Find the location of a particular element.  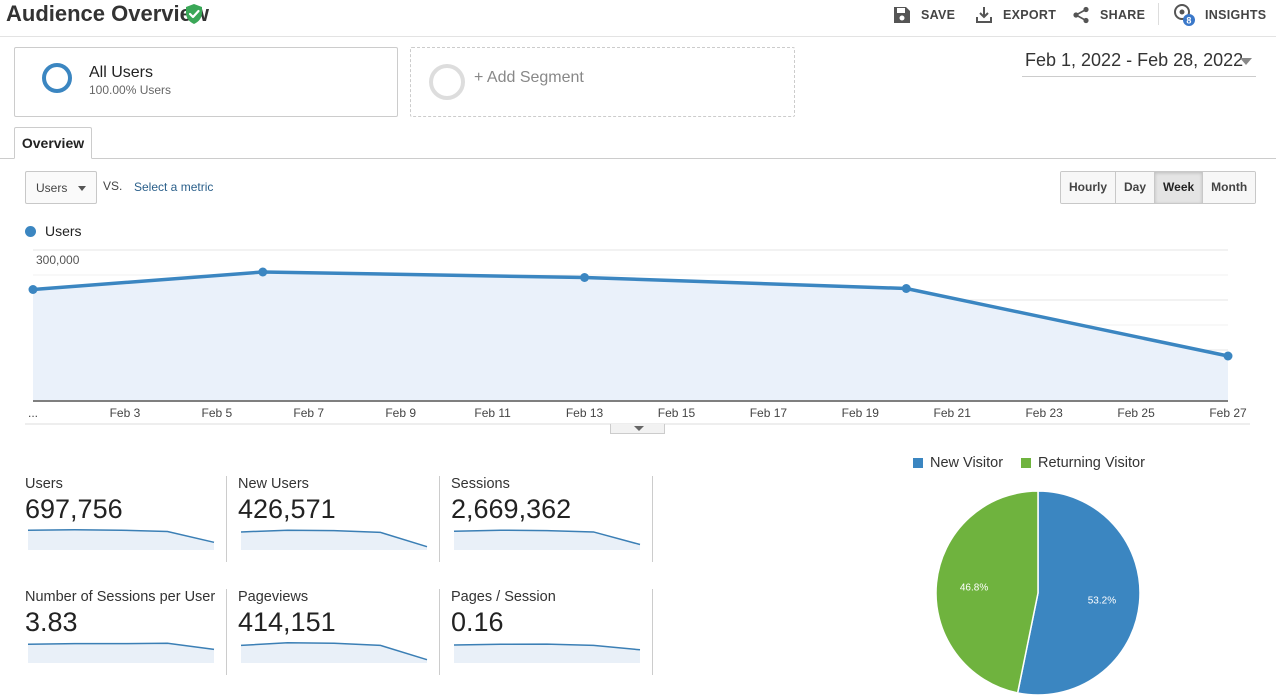

metric-label: Pages / Session is located at coordinates (503, 597).